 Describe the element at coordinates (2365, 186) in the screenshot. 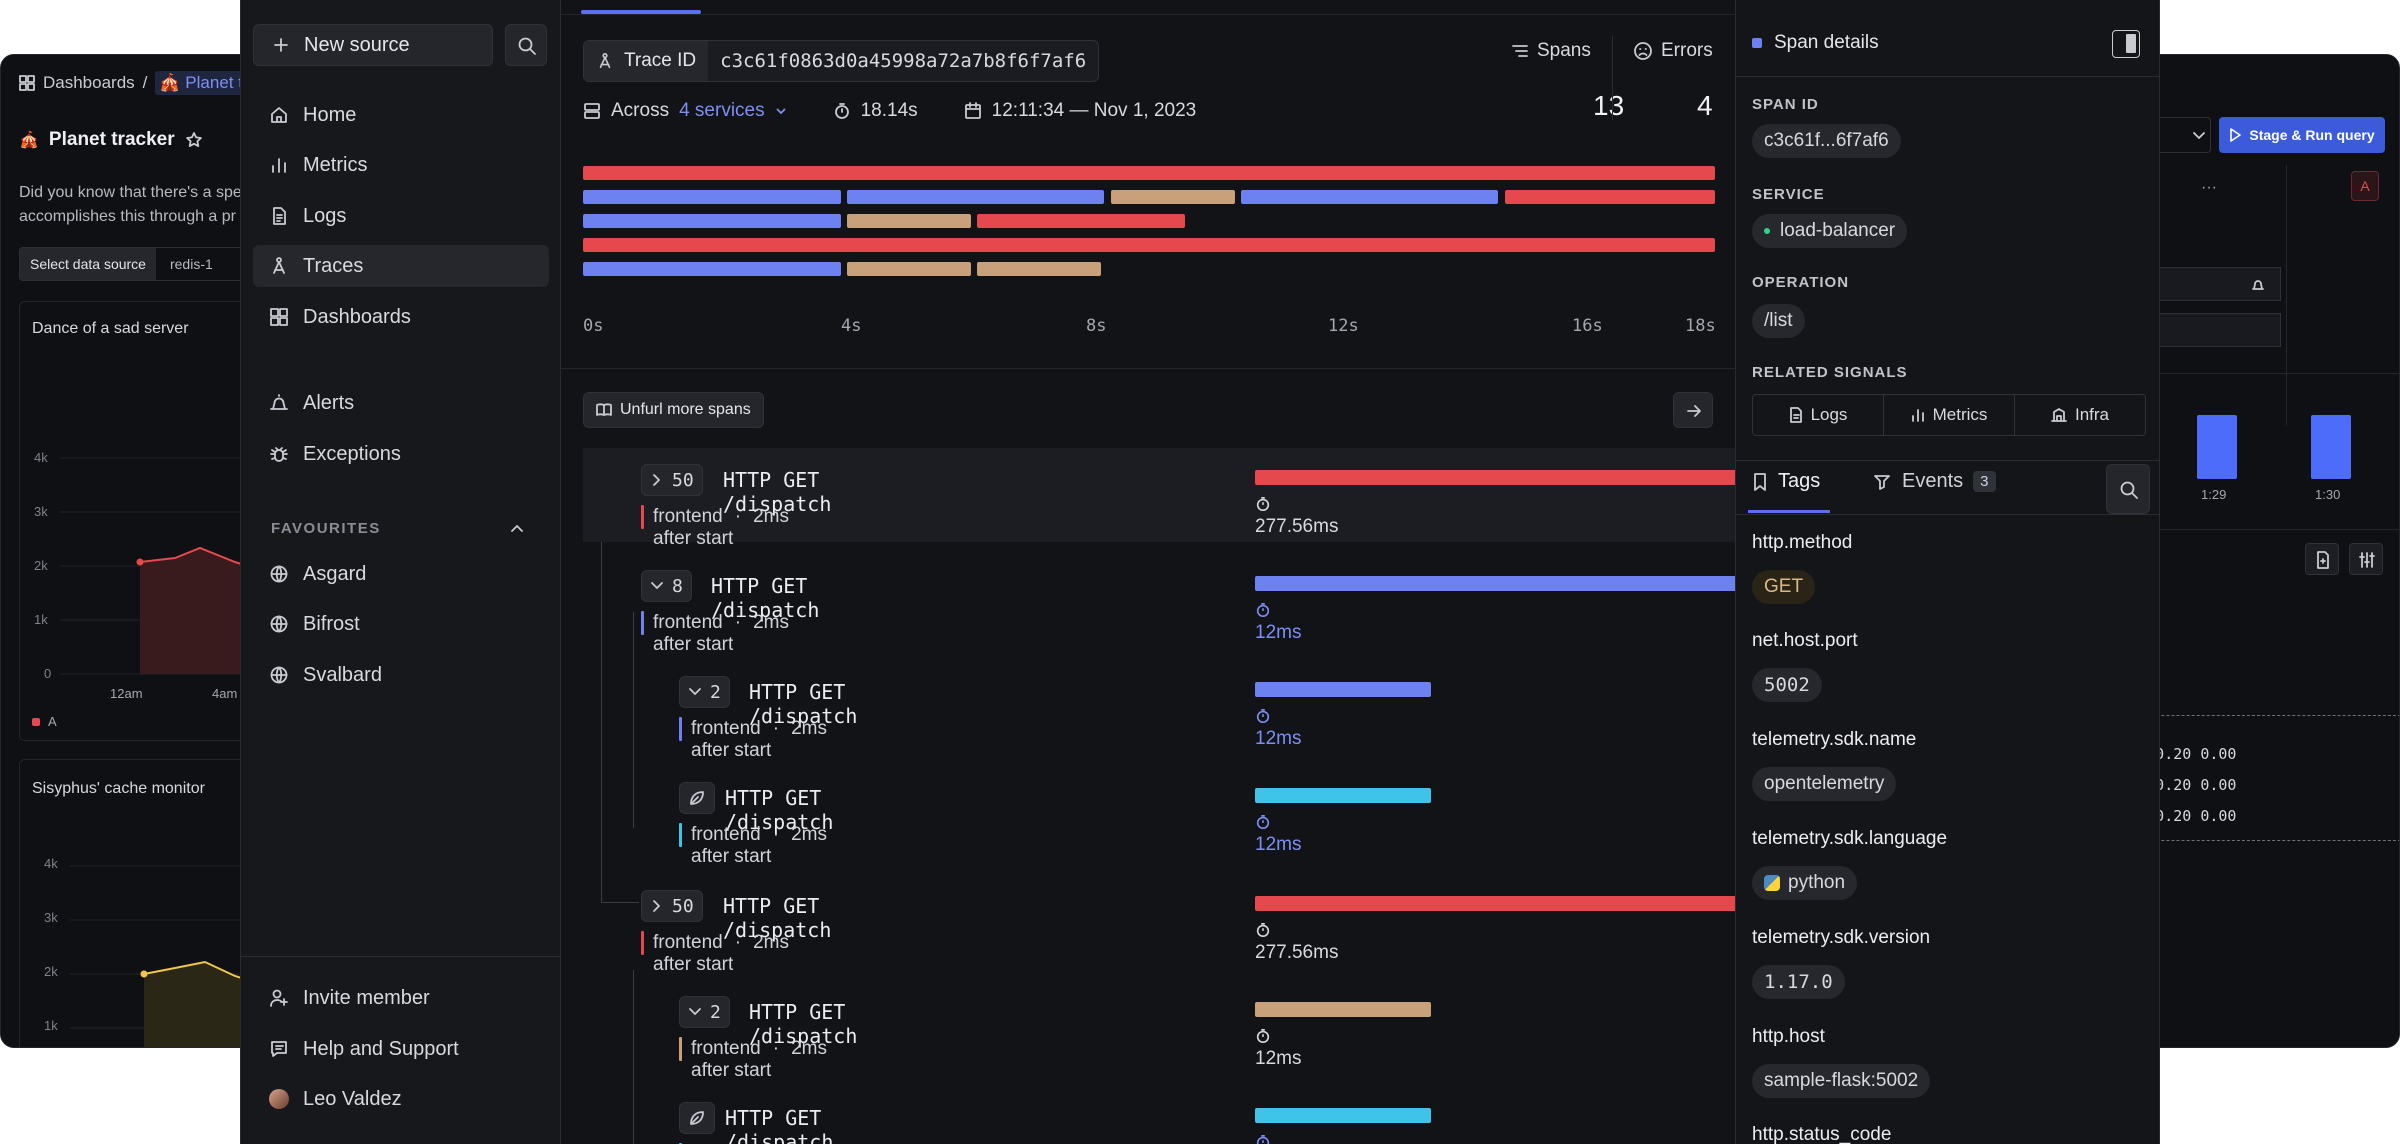

I see `query-a-badge: A` at that location.